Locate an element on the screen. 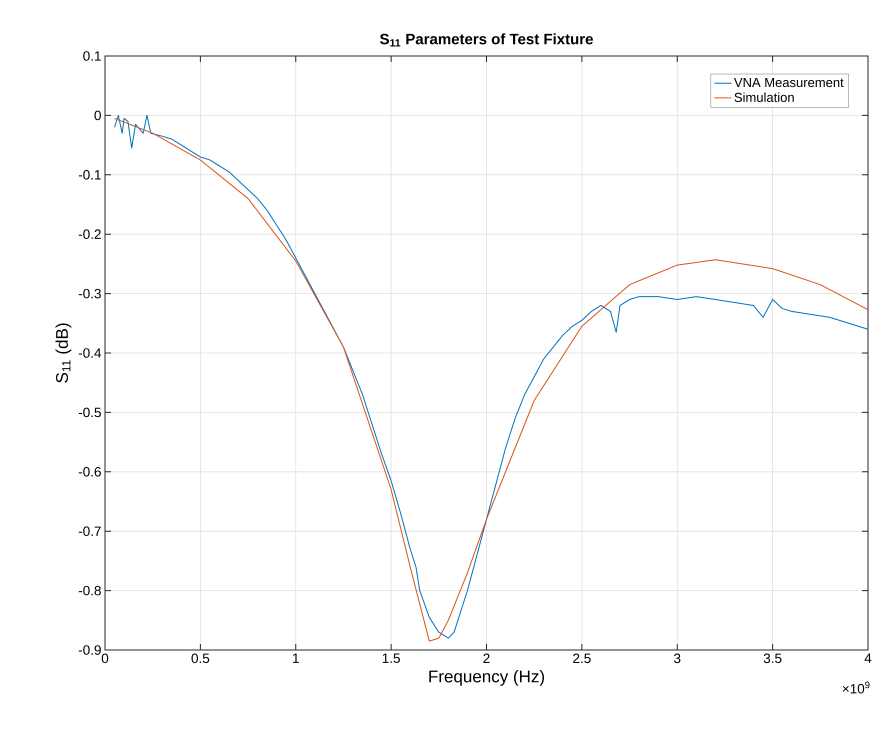  y-tick-label: -0.2 is located at coordinates (89, 234).